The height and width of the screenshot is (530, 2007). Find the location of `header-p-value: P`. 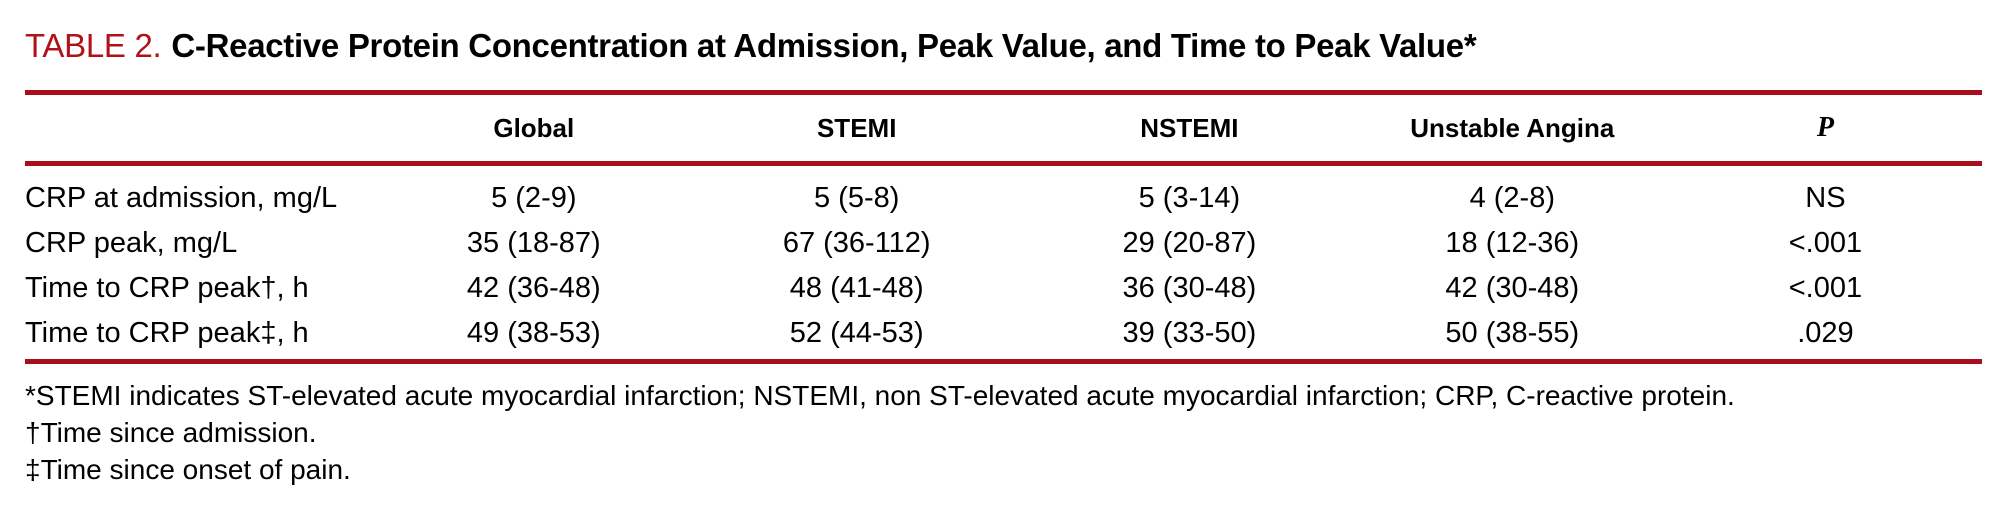

header-p-value: P is located at coordinates (1825, 127).